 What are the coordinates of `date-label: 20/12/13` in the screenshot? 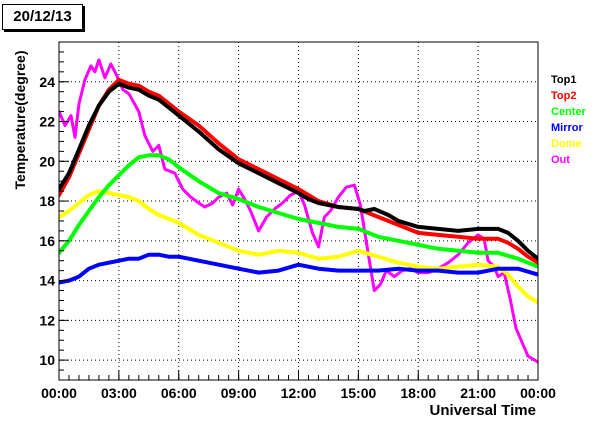 It's located at (42, 17).